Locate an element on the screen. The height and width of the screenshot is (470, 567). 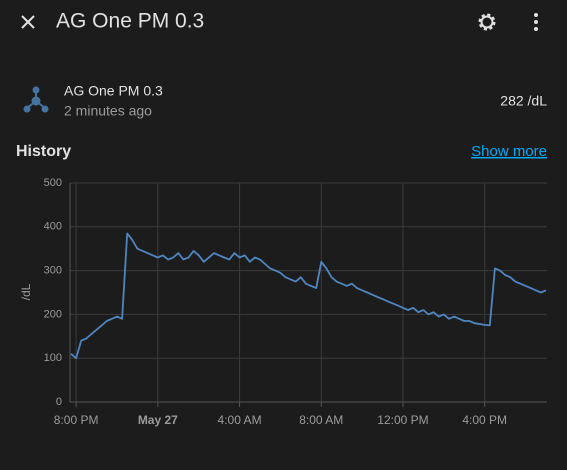
dialog-title: AG One PM 0.3 is located at coordinates (130, 21).